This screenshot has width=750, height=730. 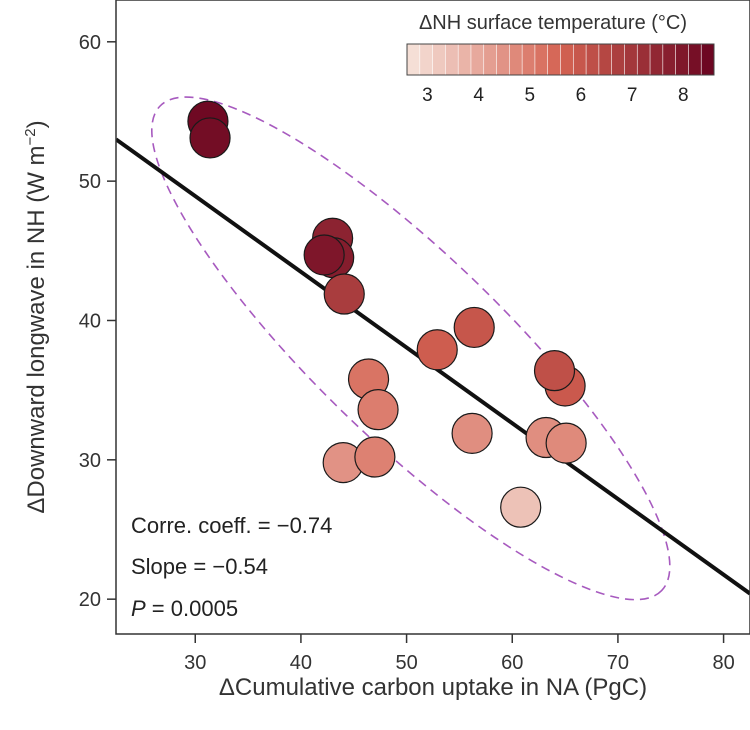 I want to click on y-axis-title-close: ), so click(x=36, y=124).